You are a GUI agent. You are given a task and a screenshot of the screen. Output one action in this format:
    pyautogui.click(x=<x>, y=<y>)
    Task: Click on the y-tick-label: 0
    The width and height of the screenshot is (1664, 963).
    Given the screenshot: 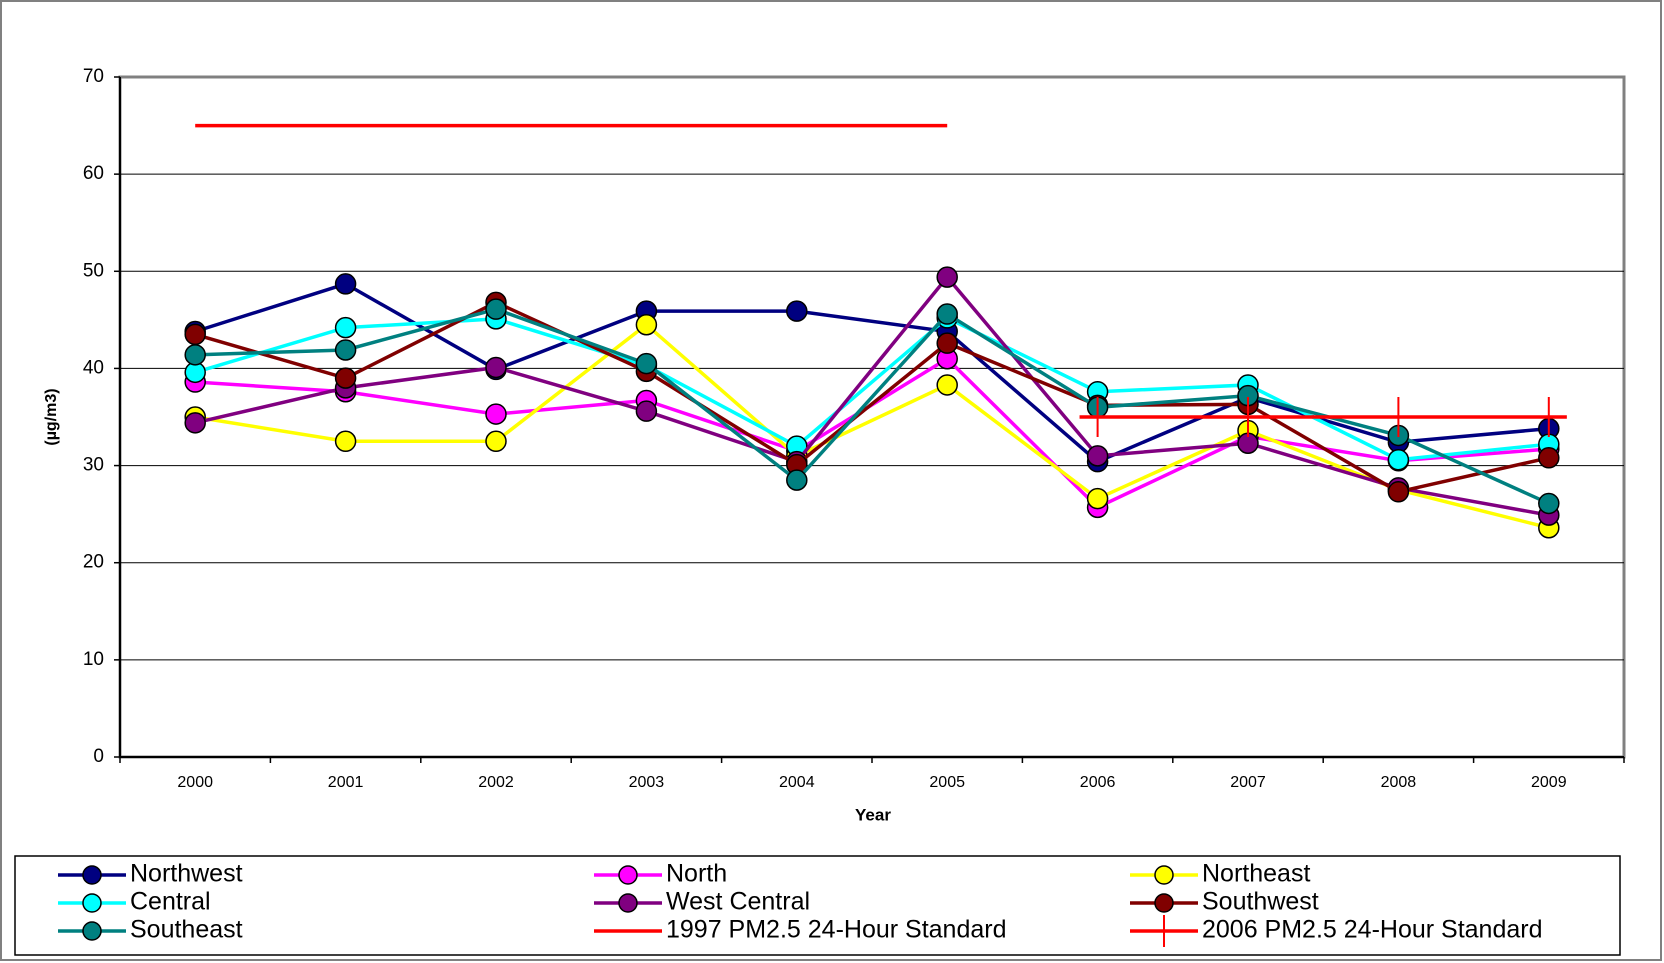 What is the action you would take?
    pyautogui.click(x=98, y=756)
    